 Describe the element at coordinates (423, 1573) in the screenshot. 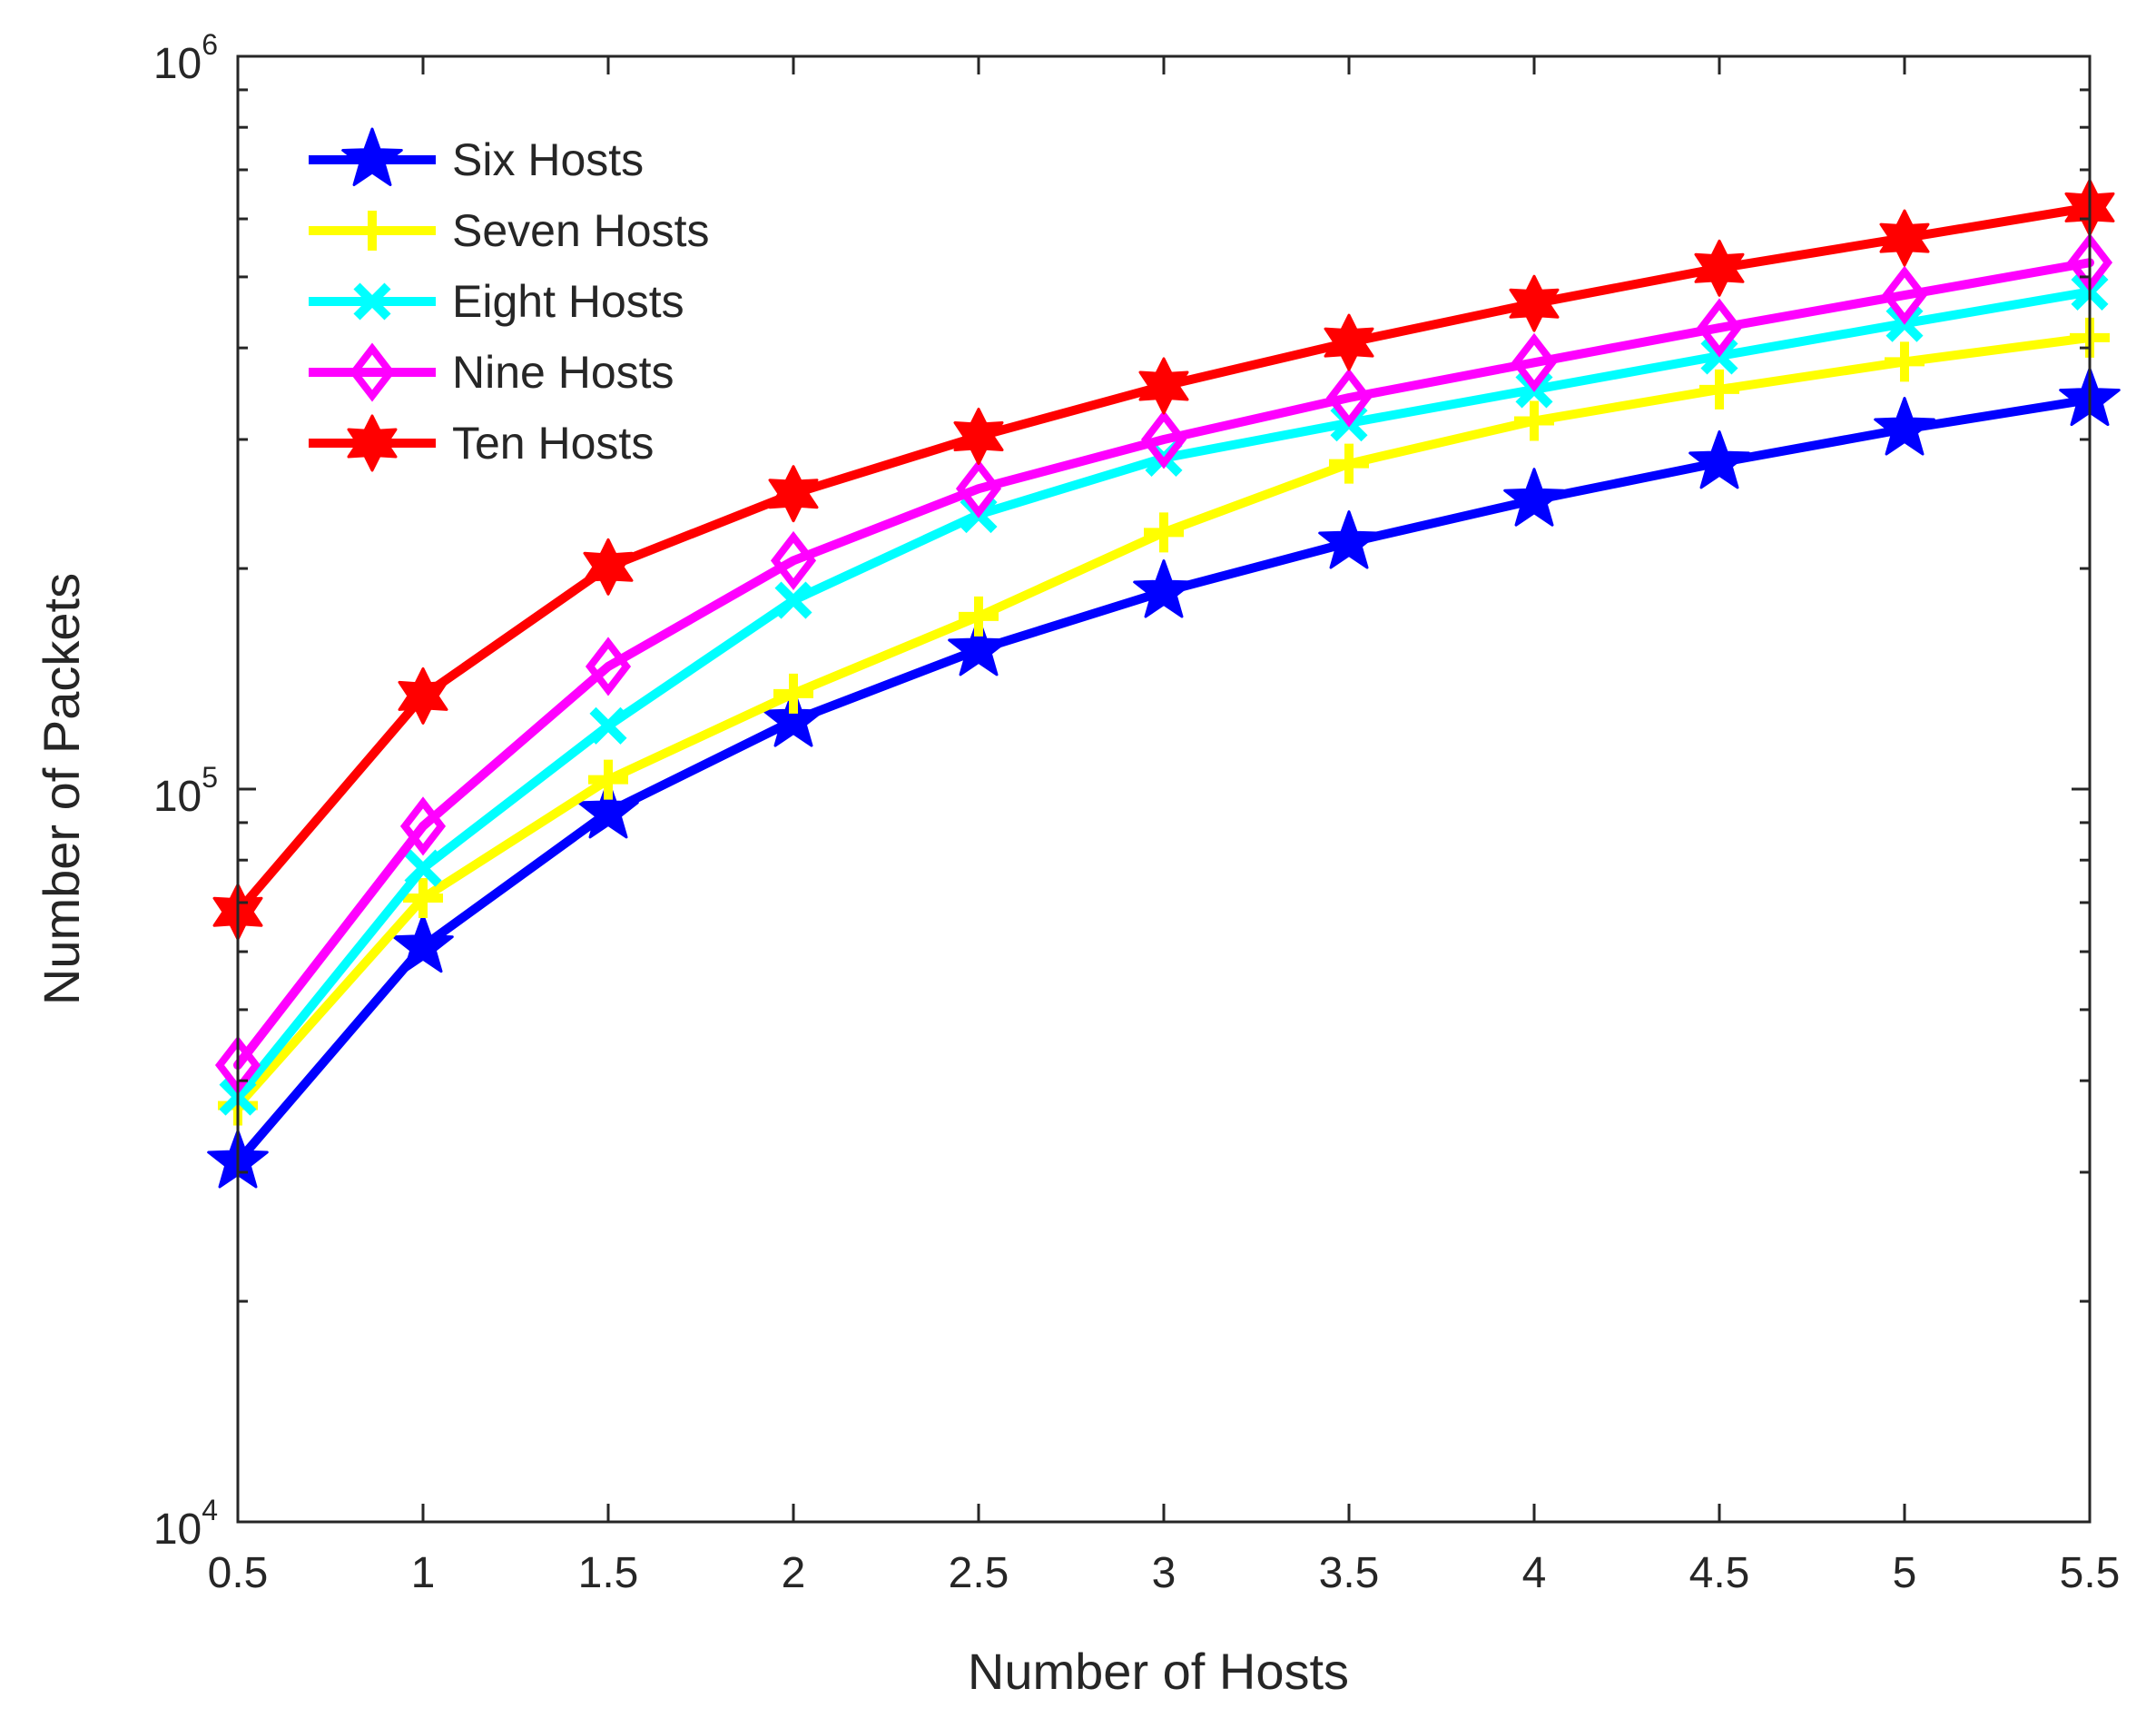

I see `x-tick-label: 1` at that location.